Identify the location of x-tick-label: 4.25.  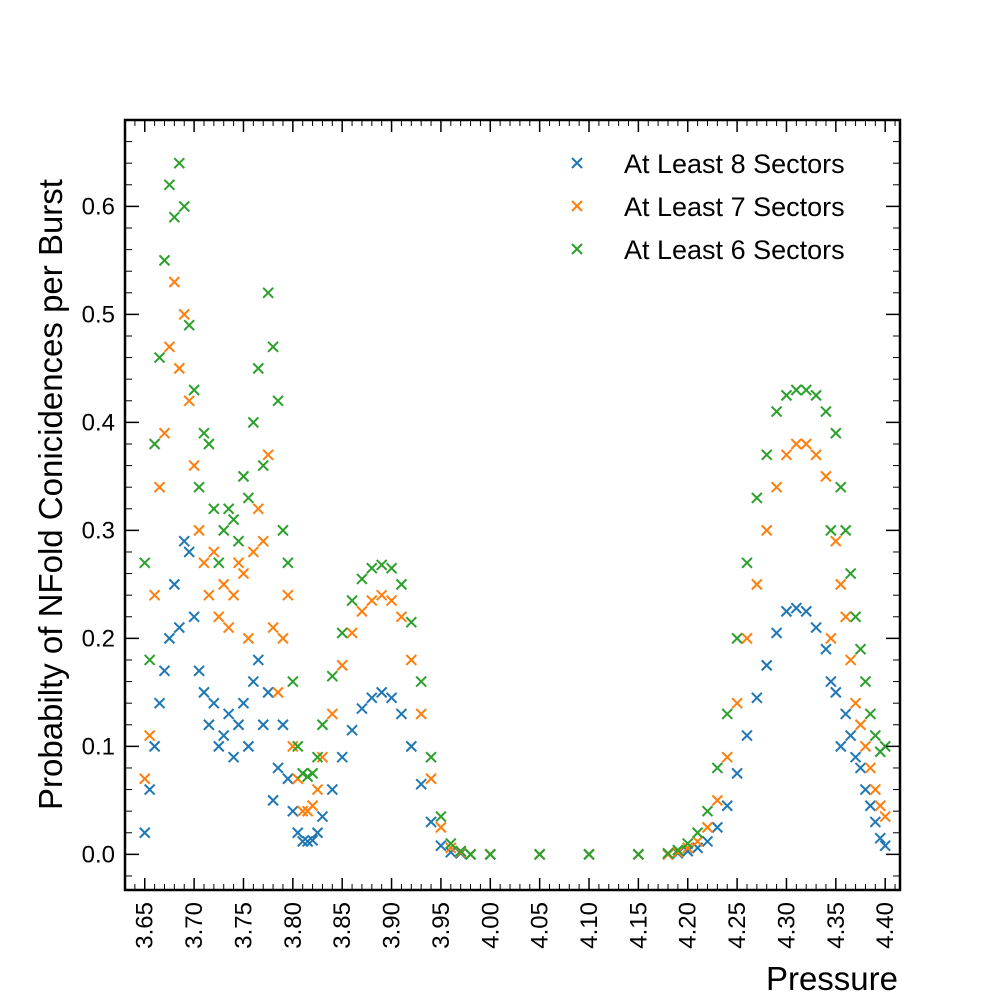
(737, 925).